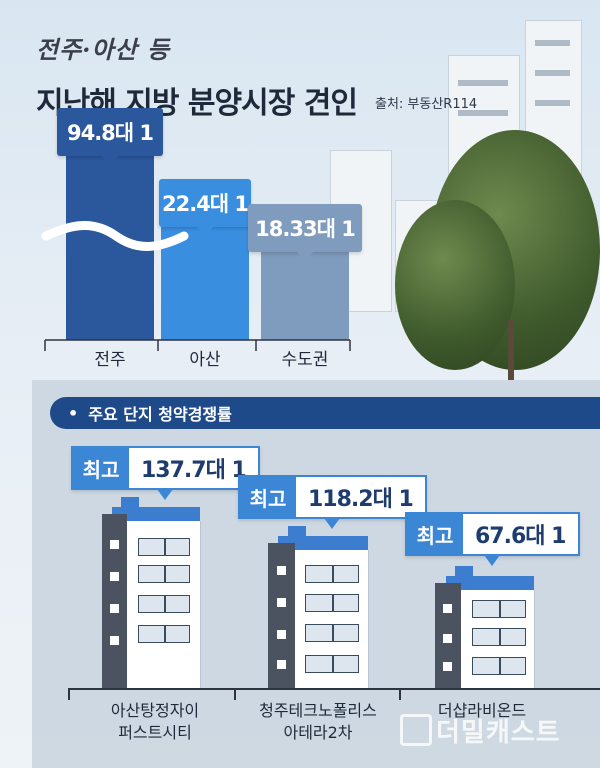  I want to click on panel-header-label: 주요 단지 청약경쟁률, so click(160, 414).